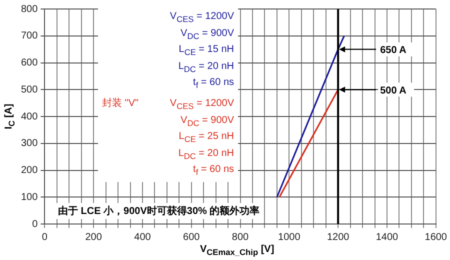 This screenshot has height=260, width=450. Describe the element at coordinates (191, 237) in the screenshot. I see `x-tick-label: 600` at that location.